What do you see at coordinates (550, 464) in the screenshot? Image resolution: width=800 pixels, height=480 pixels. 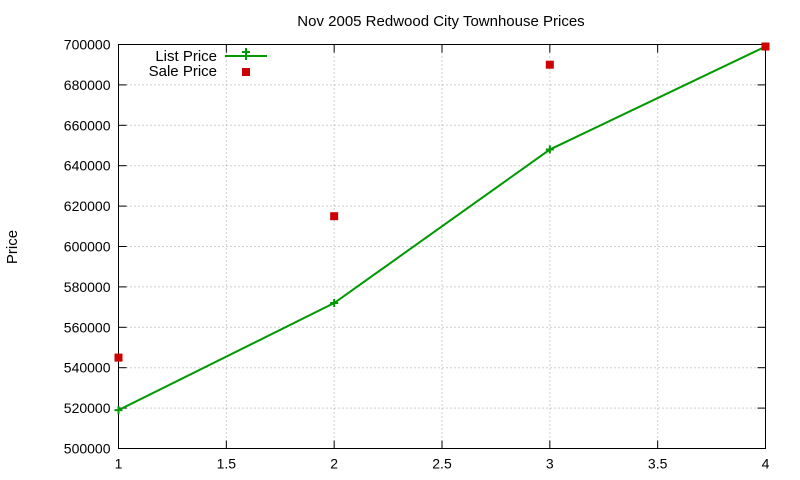 I see `x-tick-label: 3` at bounding box center [550, 464].